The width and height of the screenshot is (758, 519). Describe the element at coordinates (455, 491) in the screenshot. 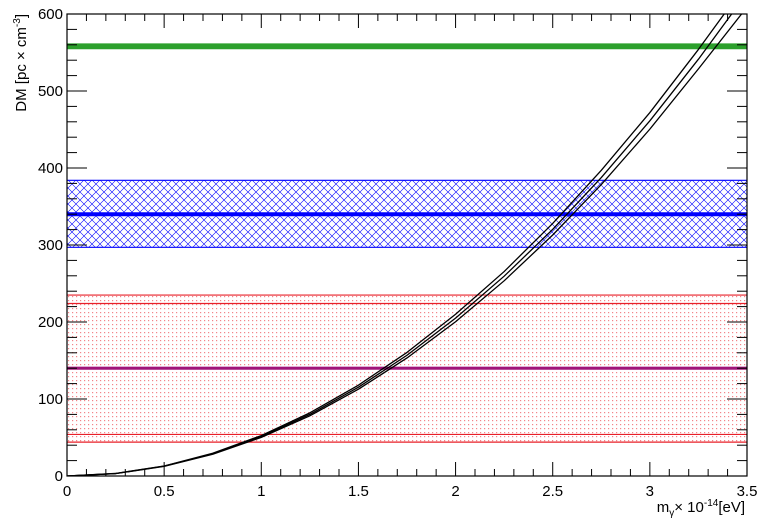

I see `x-tick-label: 2` at that location.